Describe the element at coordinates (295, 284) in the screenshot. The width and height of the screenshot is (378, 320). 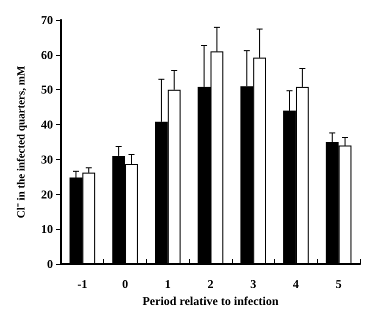
I see `x-tick-label: 4` at that location.